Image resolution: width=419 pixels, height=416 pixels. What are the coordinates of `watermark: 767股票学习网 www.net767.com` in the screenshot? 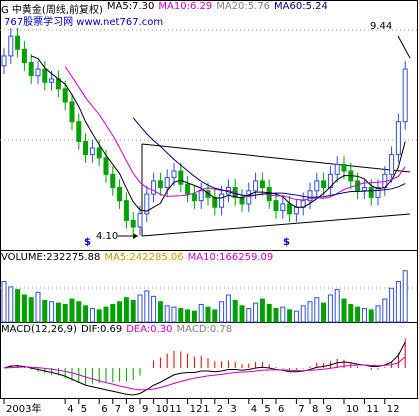 It's located at (84, 22).